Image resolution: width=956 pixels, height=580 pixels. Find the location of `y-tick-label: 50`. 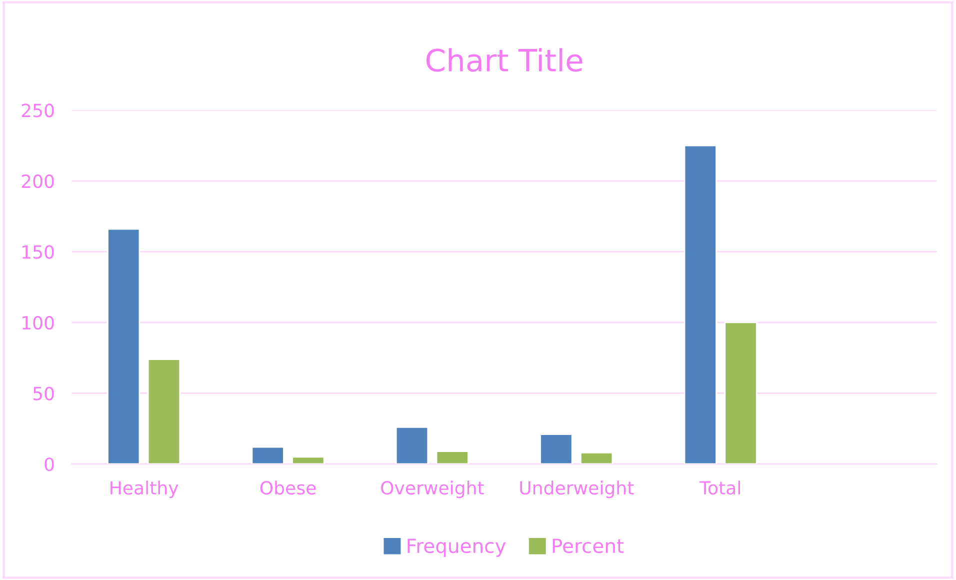

y-tick-label: 50 is located at coordinates (43, 393).